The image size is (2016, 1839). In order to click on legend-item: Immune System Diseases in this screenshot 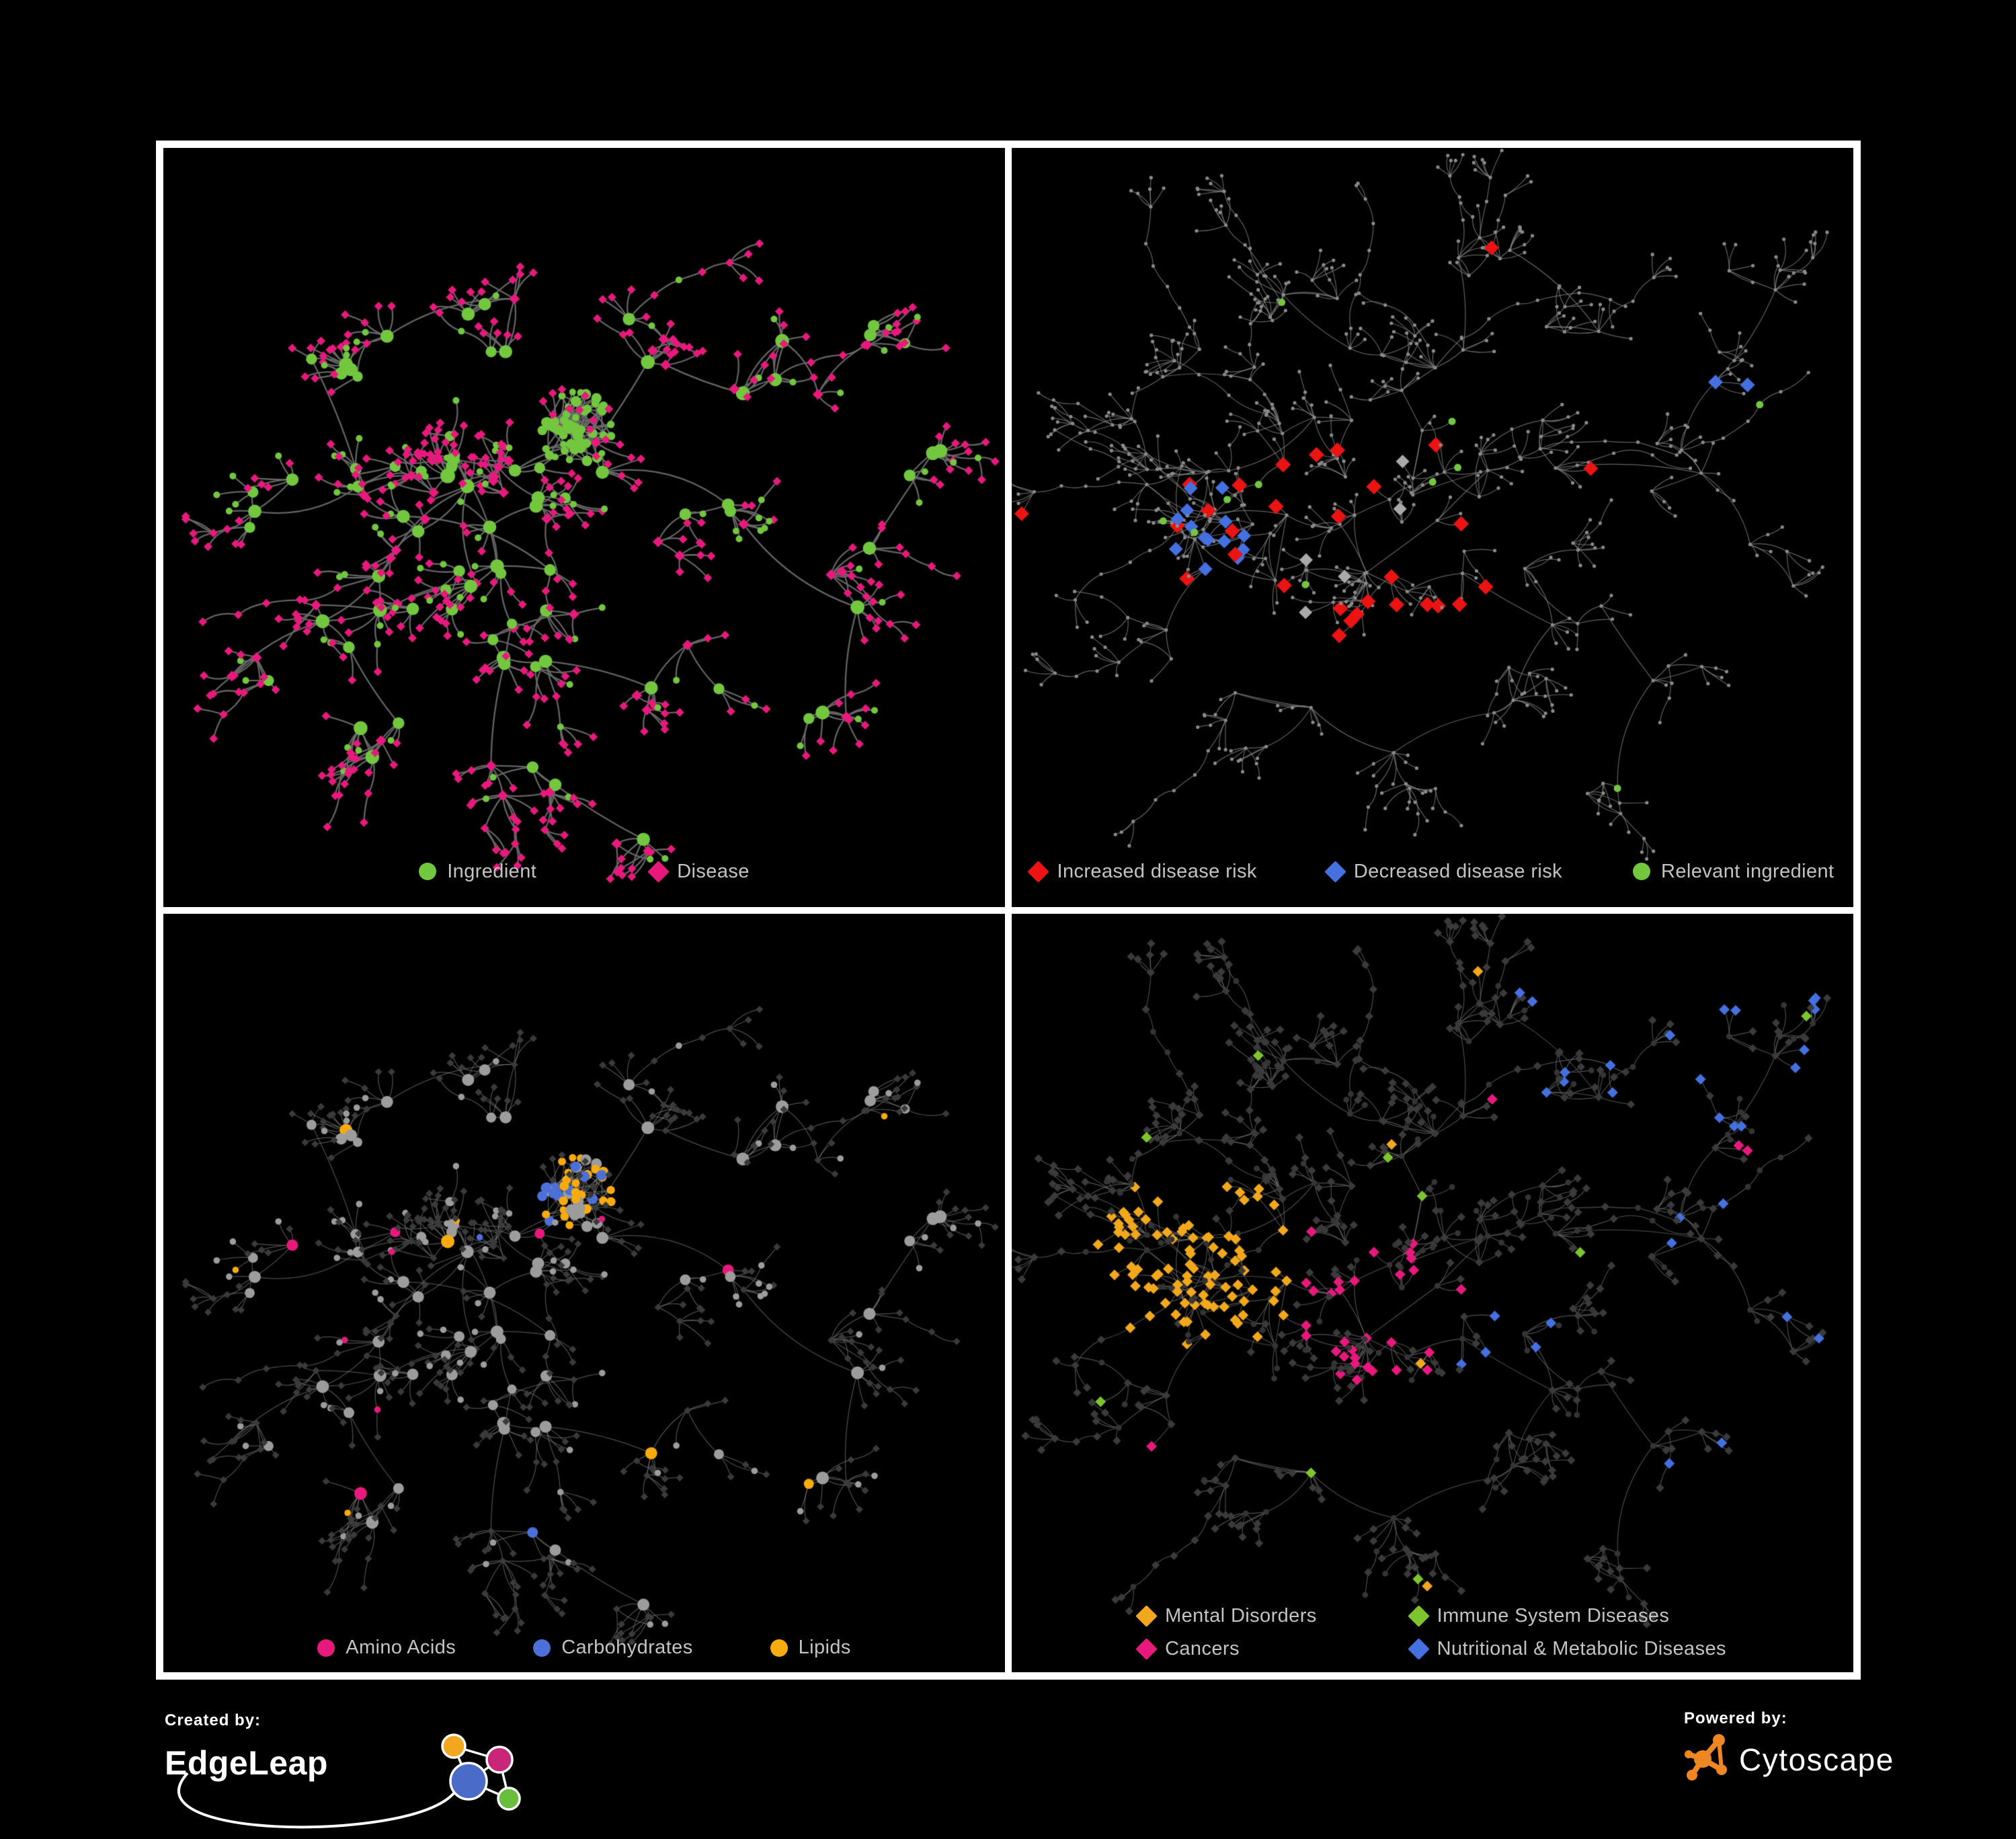, I will do `click(1566, 1616)`.